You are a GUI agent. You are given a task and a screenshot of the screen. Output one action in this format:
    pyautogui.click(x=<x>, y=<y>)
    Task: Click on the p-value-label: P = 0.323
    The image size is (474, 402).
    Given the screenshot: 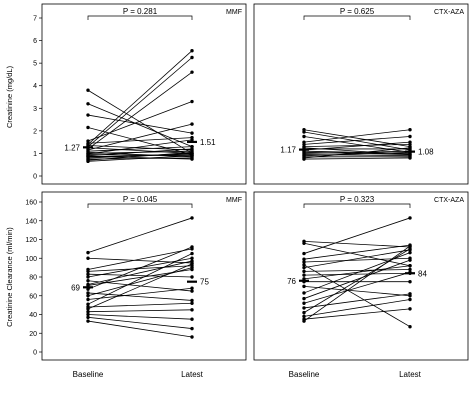 What is the action you would take?
    pyautogui.click(x=357, y=199)
    